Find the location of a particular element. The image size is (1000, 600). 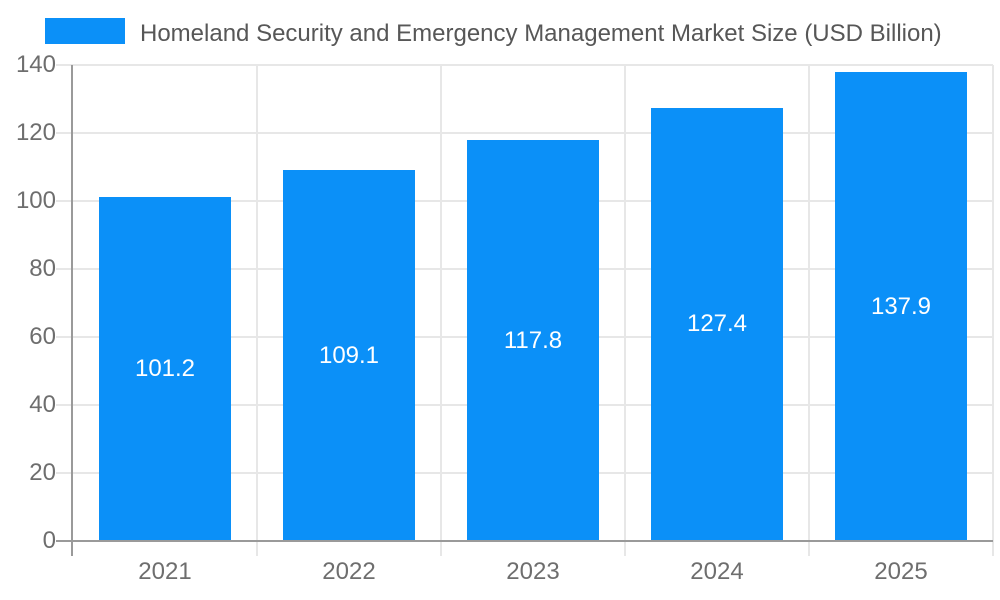

bar-value-label: 109.1 is located at coordinates (349, 355).